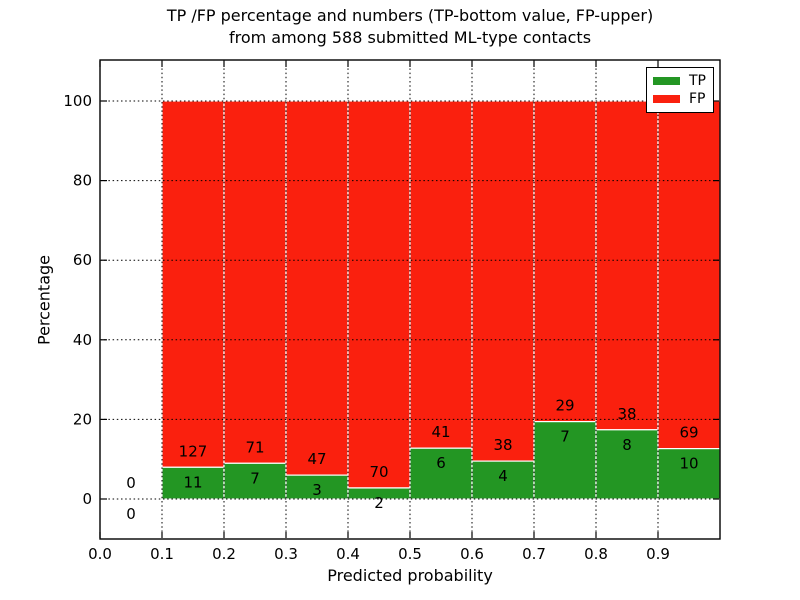 This screenshot has width=800, height=600. I want to click on y-axis-label: Percentage, so click(44, 300).